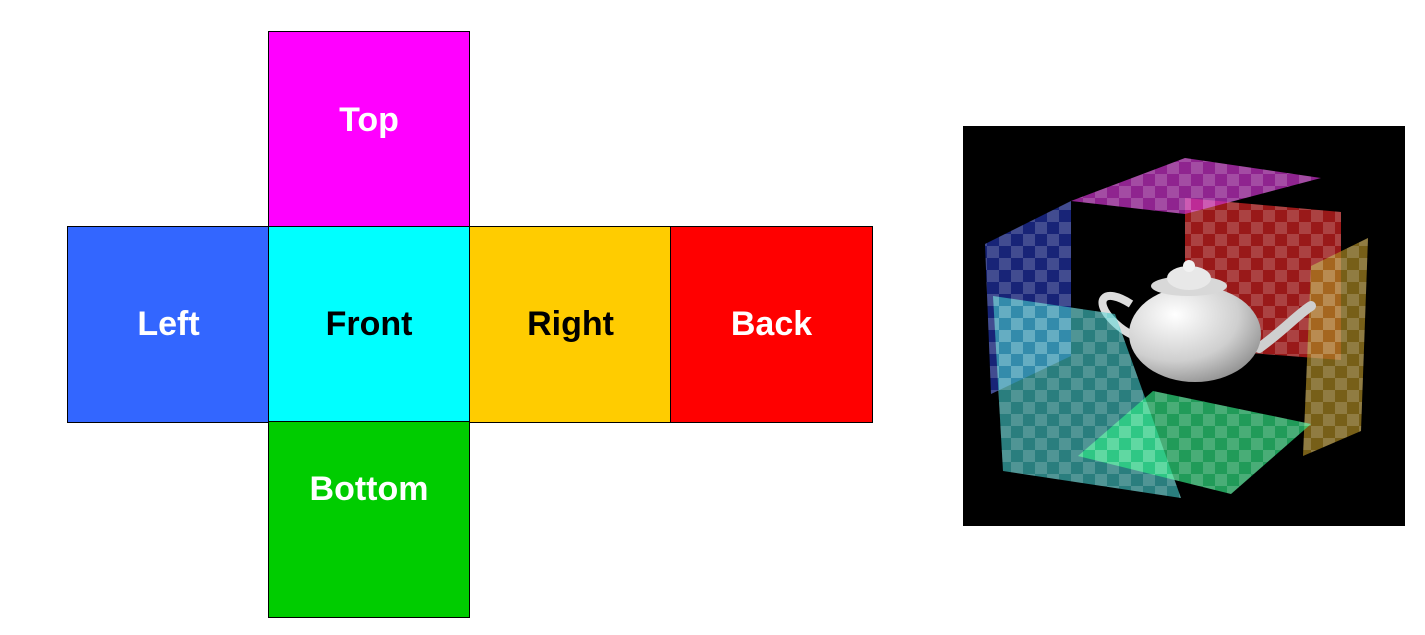 The width and height of the screenshot is (1425, 635). I want to click on face-right-label: Right, so click(570, 324).